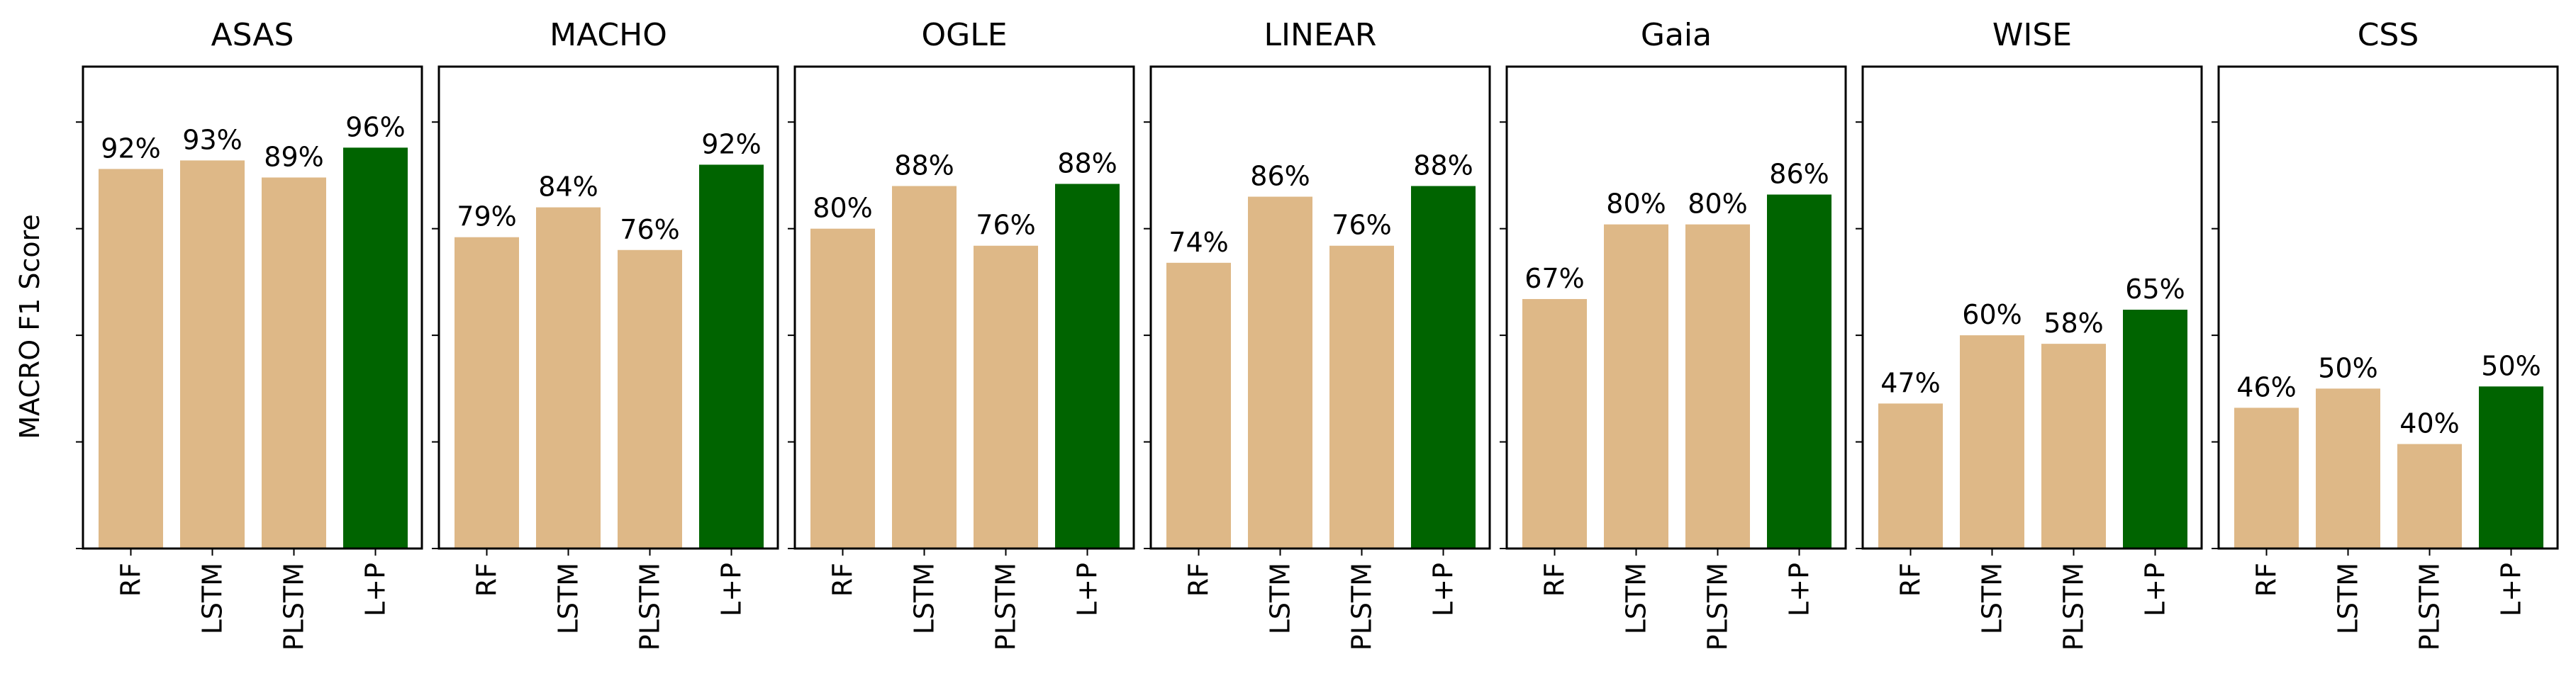 This screenshot has width=2576, height=686. I want to click on bar-value-label: 93%, so click(212, 139).